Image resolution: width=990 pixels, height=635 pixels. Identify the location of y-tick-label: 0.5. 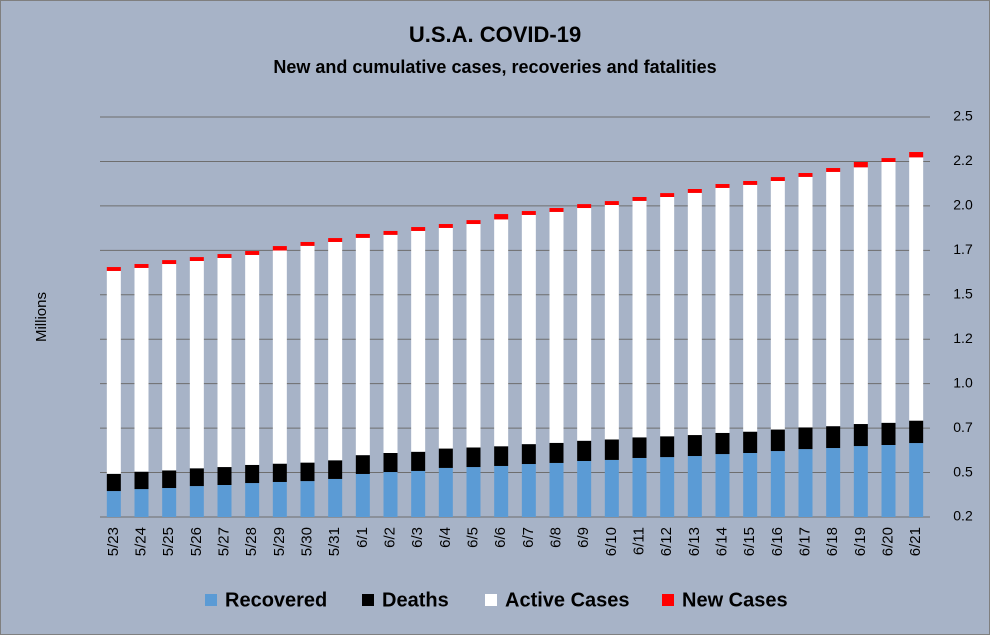
(963, 471).